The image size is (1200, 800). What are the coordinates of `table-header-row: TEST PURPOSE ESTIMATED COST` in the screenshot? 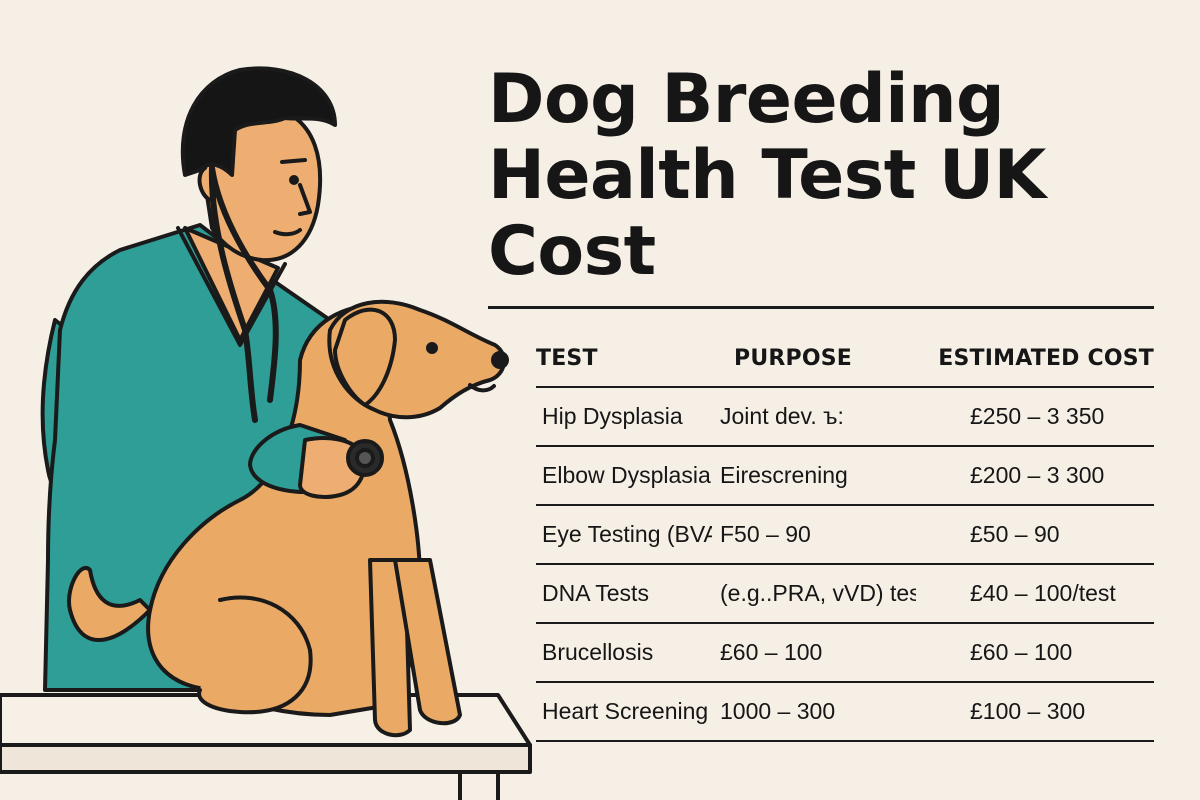 It's located at (845, 359).